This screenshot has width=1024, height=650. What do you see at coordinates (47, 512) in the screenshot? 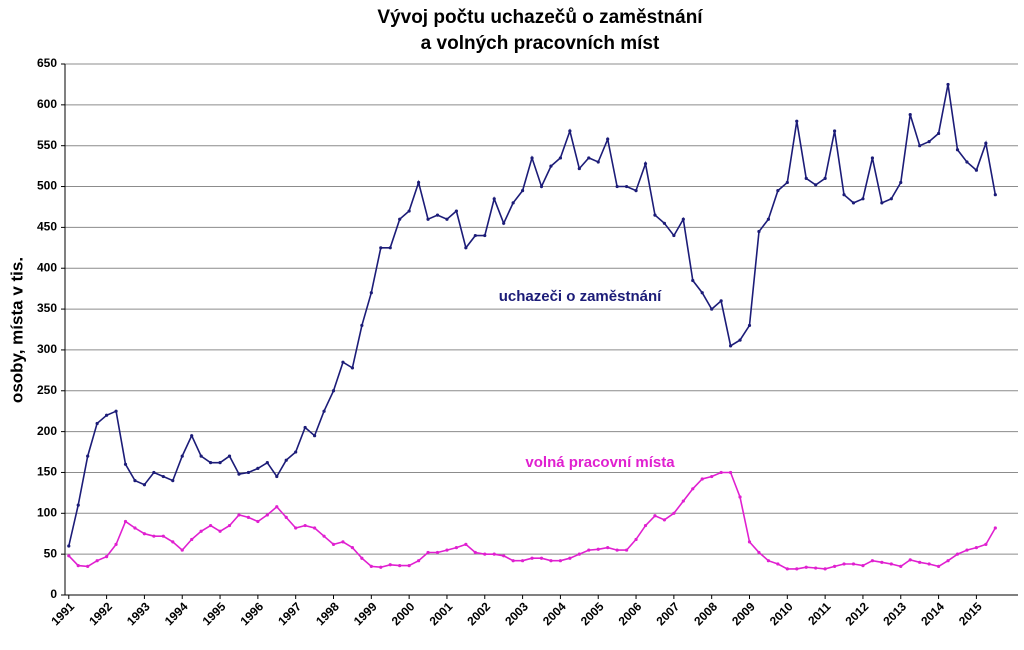
I see `y-tick-label: 100` at bounding box center [47, 512].